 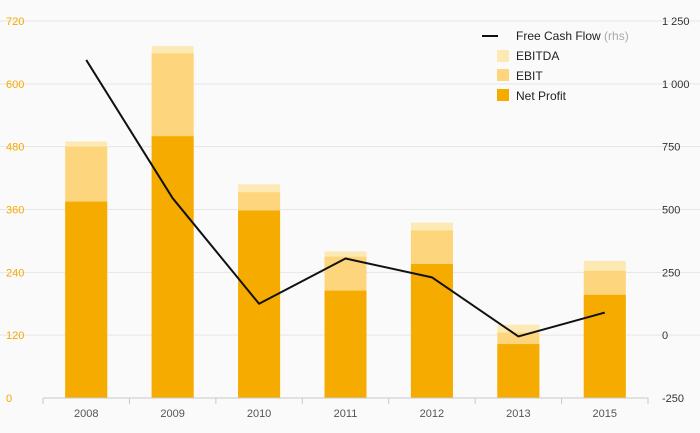 I want to click on y-right-tick-label: 0, so click(x=665, y=336).